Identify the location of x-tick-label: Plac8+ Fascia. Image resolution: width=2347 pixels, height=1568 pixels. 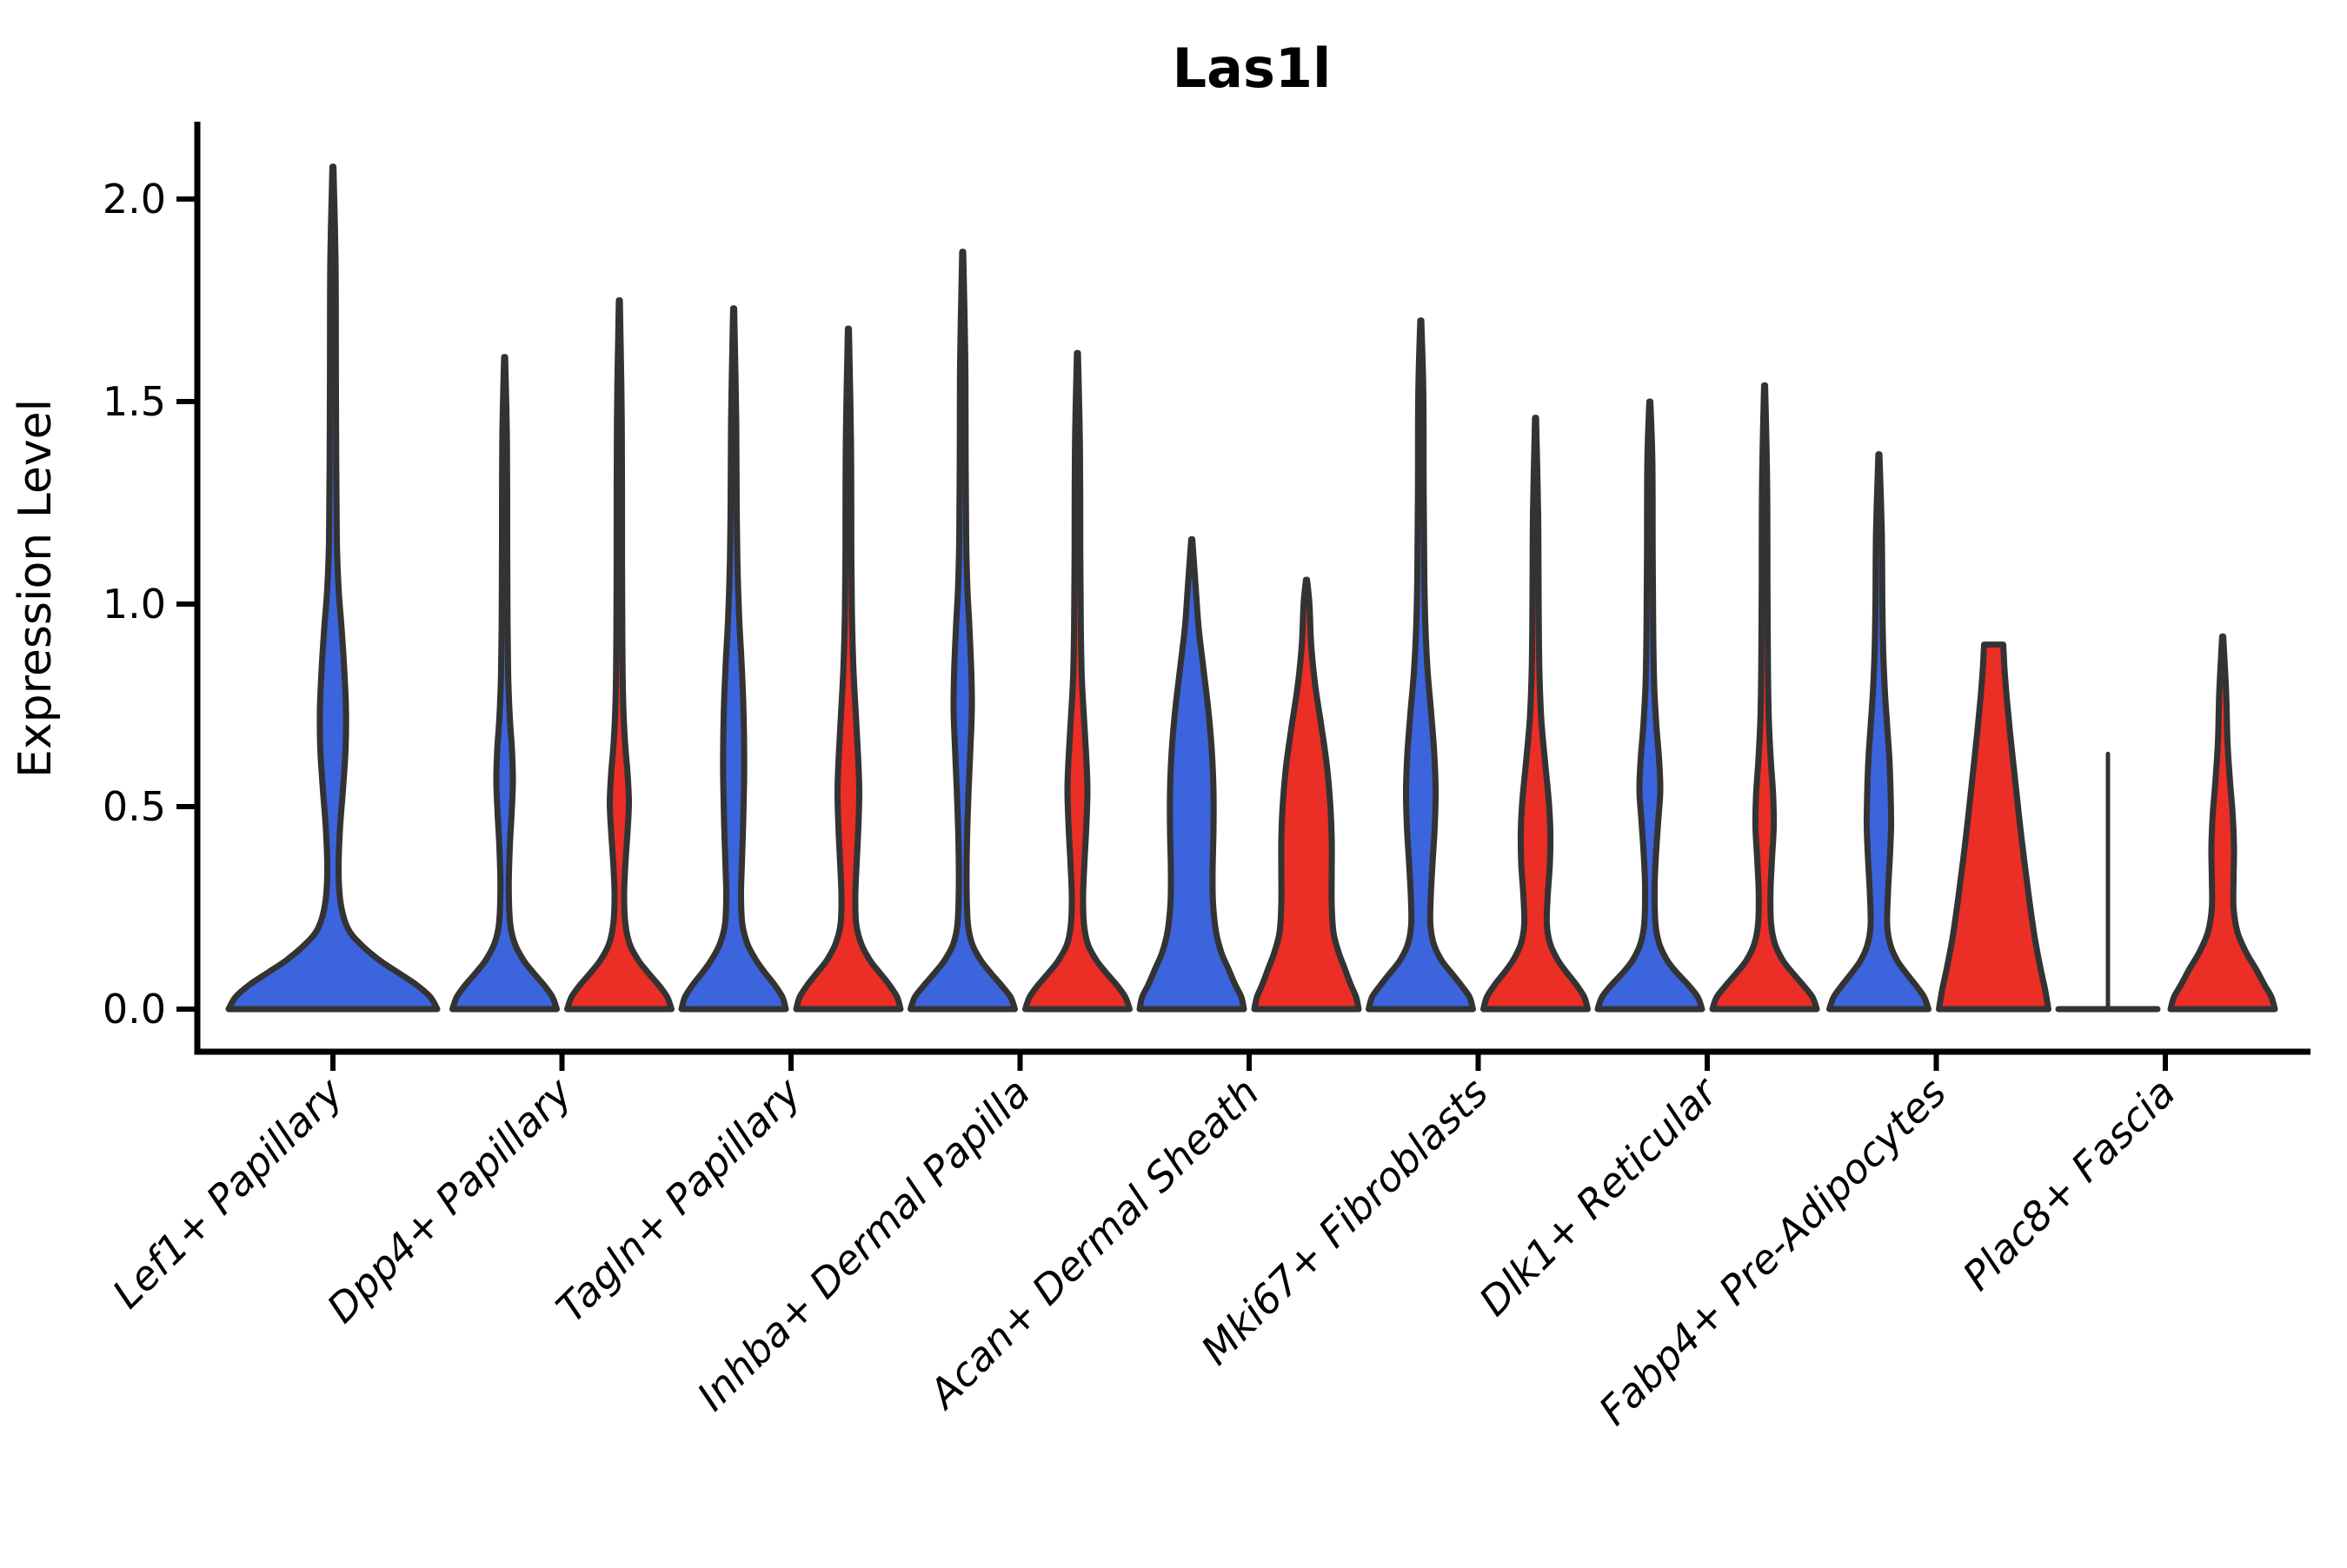
(2068, 1184).